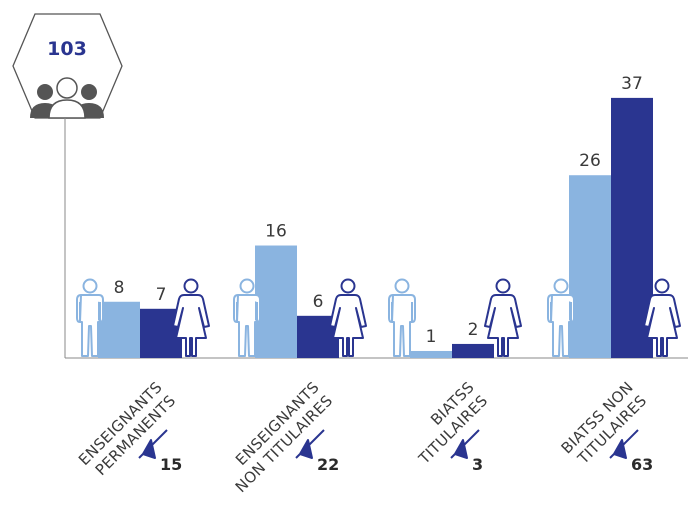 The image size is (688, 514). I want to click on total-label: 3, so click(477, 464).